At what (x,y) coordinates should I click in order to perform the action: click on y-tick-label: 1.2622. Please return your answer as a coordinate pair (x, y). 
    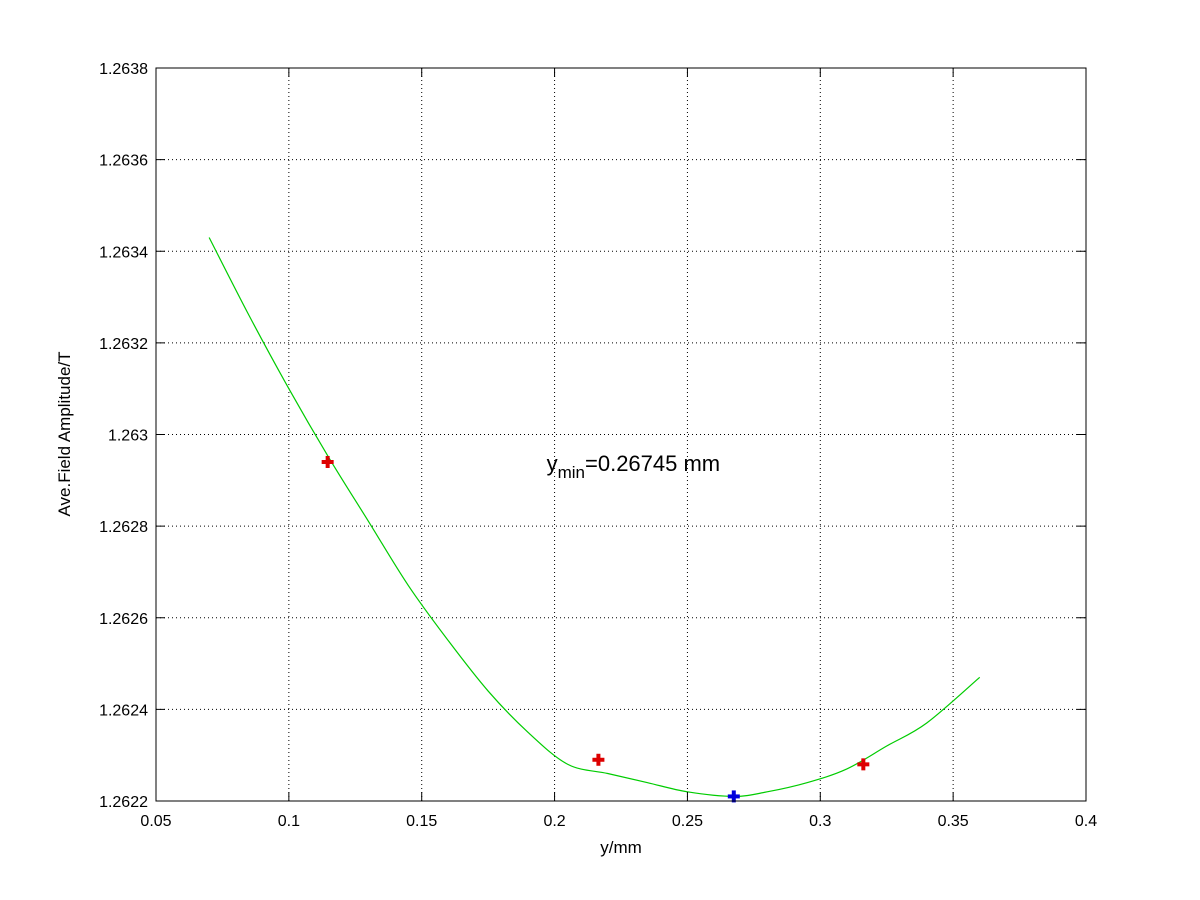
    Looking at the image, I should click on (123, 802).